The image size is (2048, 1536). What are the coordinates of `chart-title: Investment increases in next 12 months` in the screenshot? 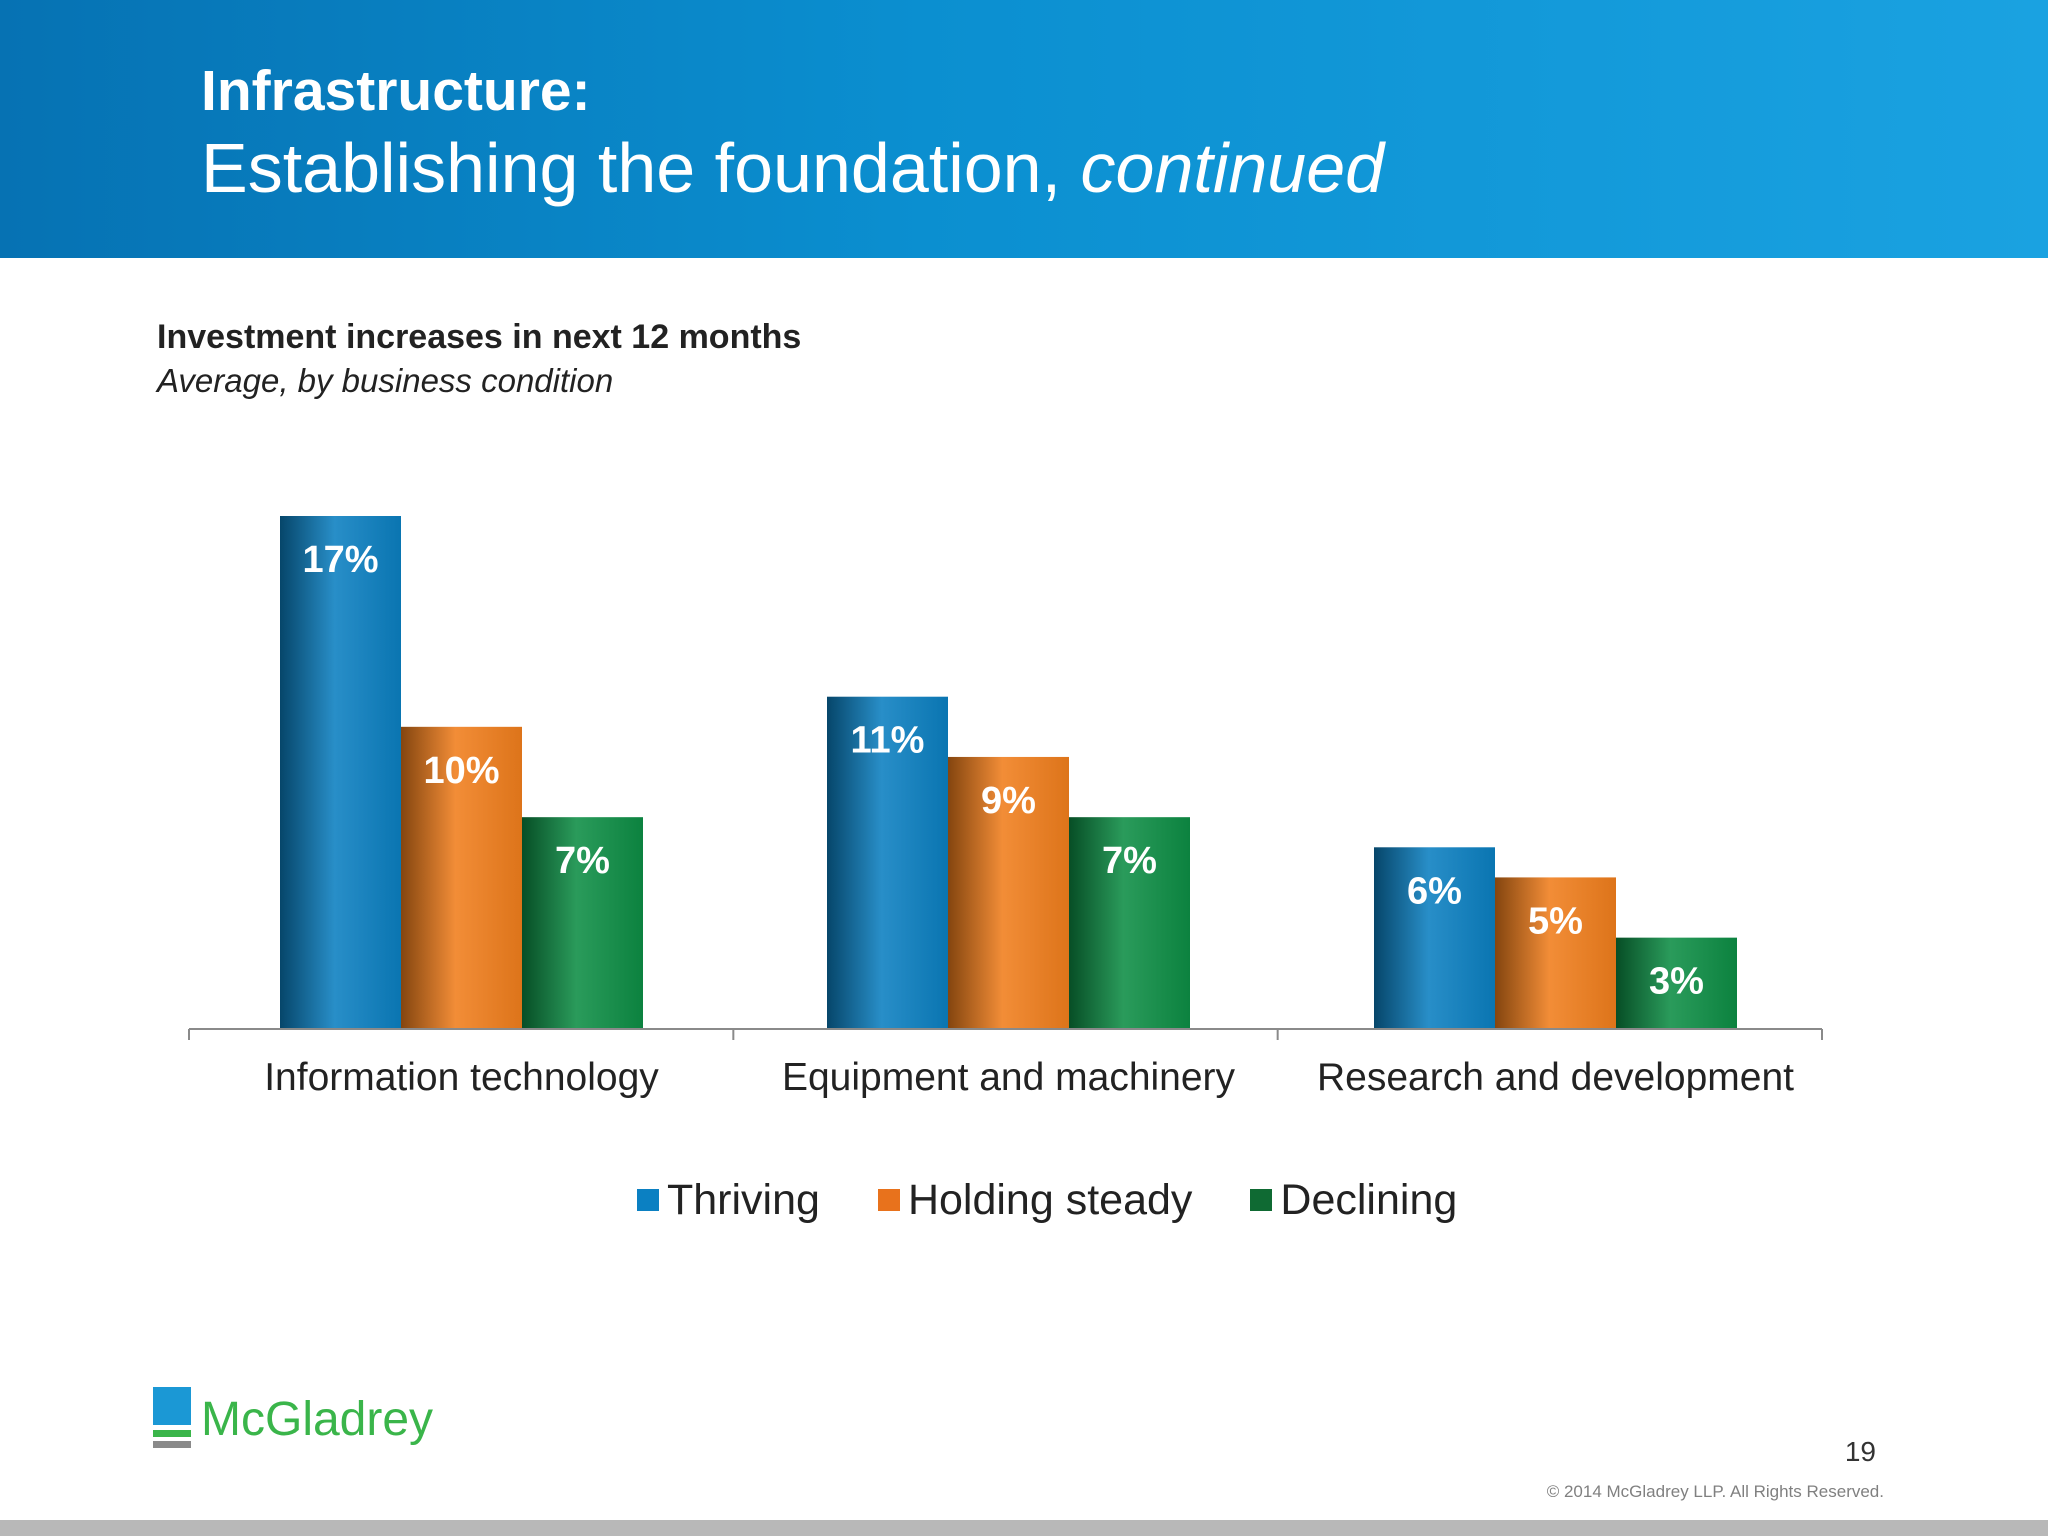 It's located at (479, 337).